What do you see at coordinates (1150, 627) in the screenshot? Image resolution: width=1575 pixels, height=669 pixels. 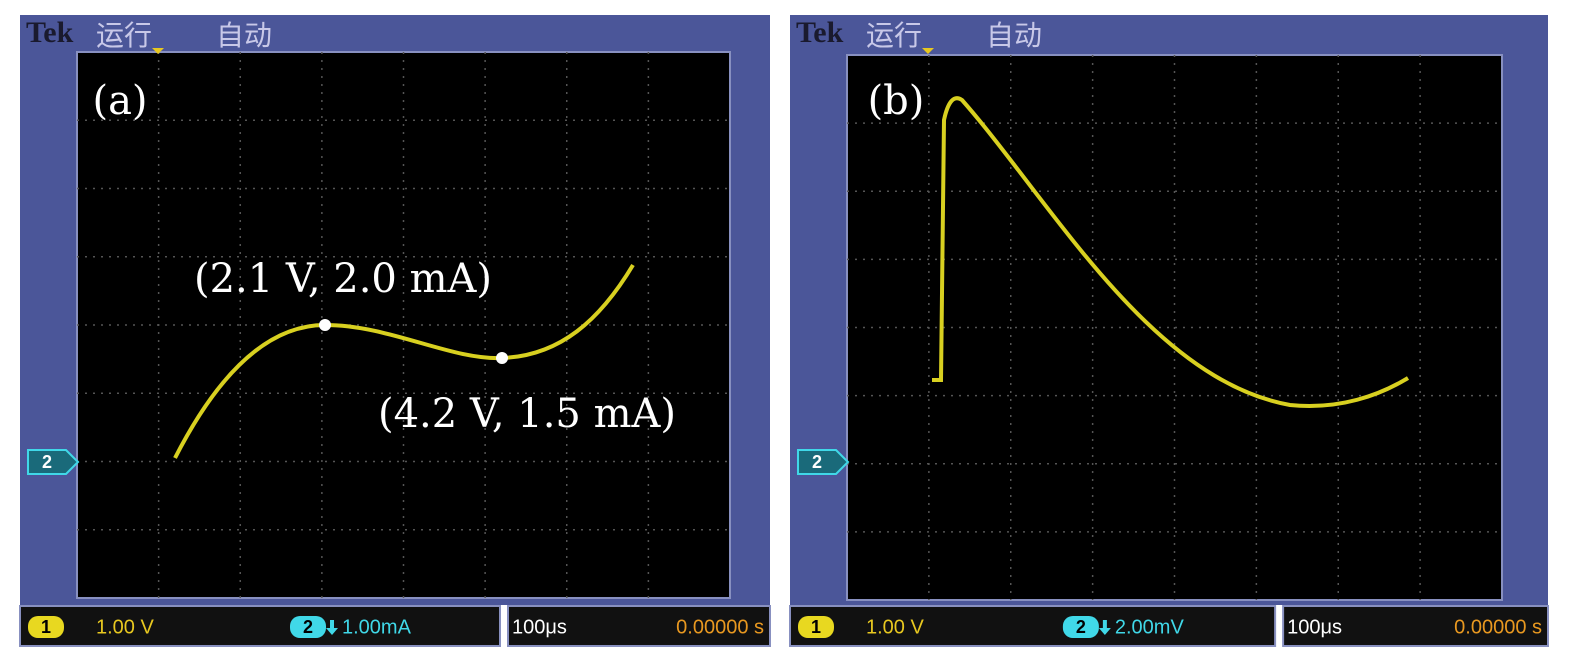 I see `ch2-scale: 2.00mV` at bounding box center [1150, 627].